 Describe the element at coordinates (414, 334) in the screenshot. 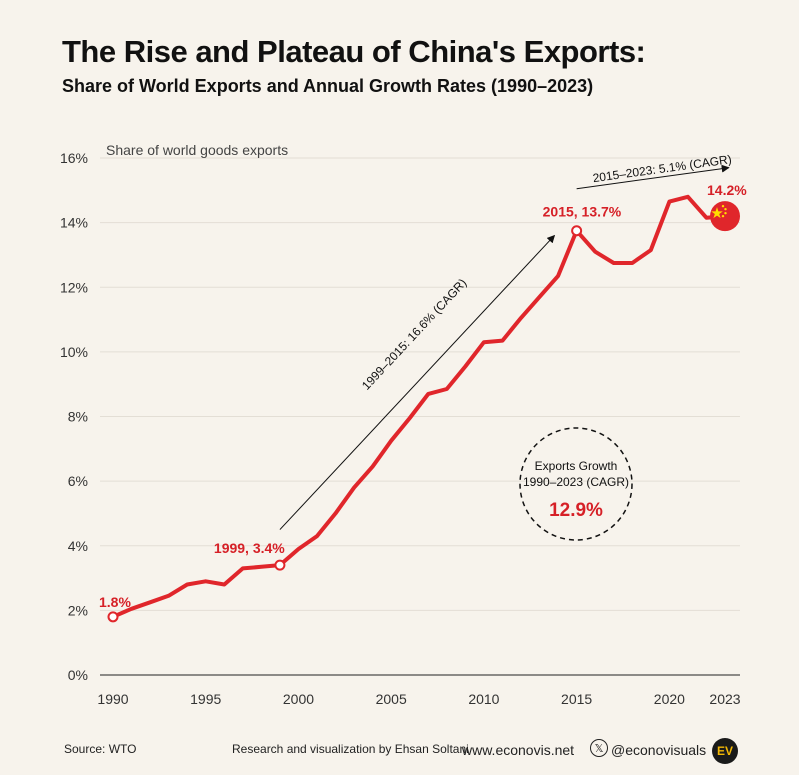

I see `cagr-1999-2015-label: 1999–2015: 16.6% (CAGR)` at that location.